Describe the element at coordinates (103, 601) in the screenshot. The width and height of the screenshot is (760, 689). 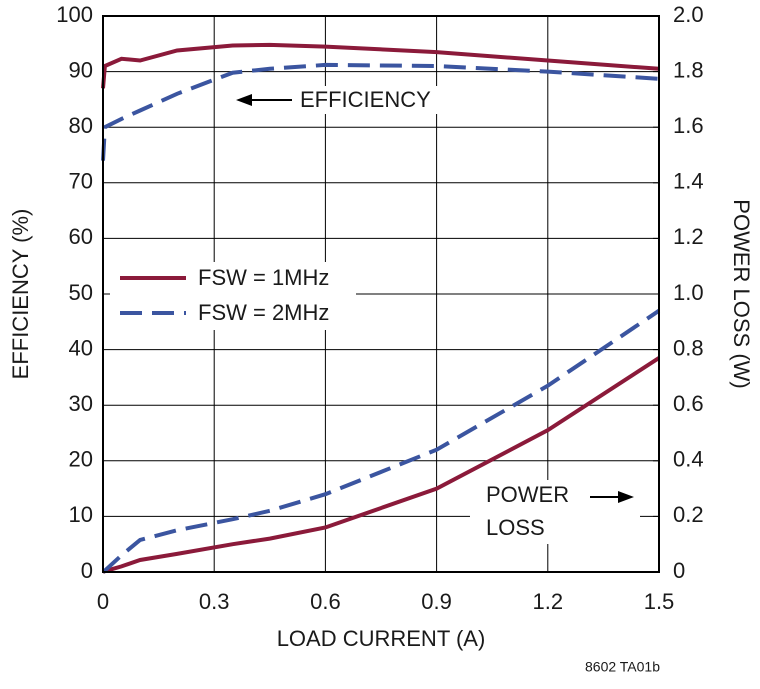
I see `x-tick-label: 0` at that location.